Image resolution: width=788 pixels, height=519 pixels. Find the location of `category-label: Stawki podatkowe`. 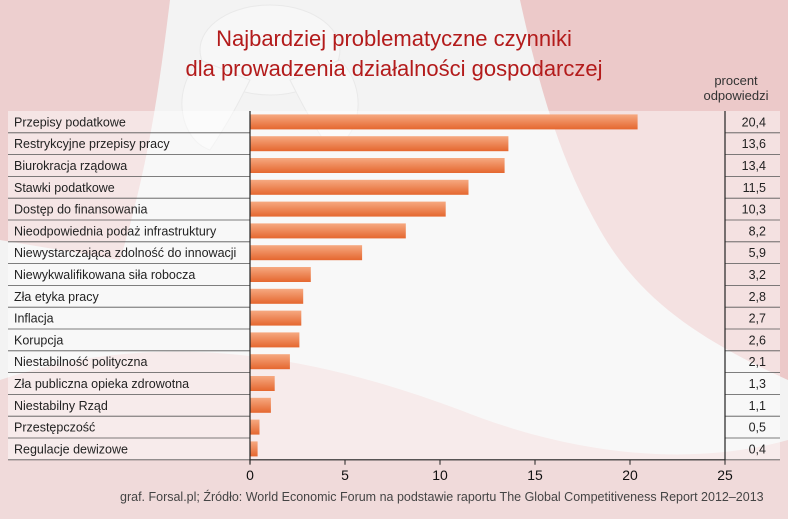

category-label: Stawki podatkowe is located at coordinates (64, 188).